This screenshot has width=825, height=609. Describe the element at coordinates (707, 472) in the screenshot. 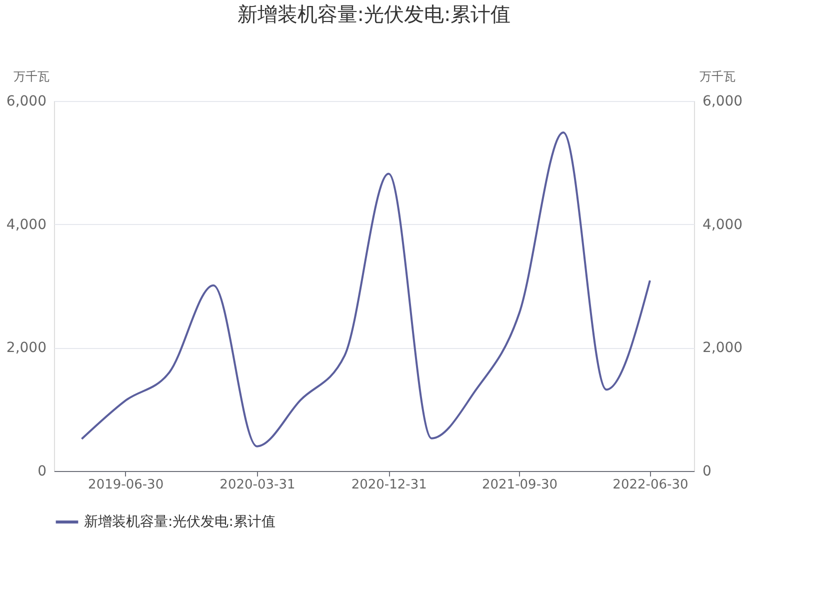

I see `y2-tick-label: 0` at that location.